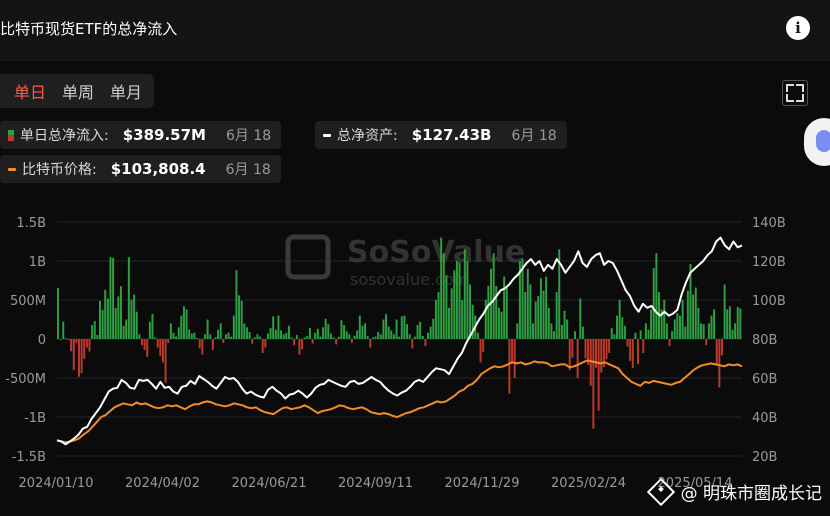 This screenshot has width=830, height=516. Describe the element at coordinates (11, 135) in the screenshot. I see `legend-swatch-flow` at that location.